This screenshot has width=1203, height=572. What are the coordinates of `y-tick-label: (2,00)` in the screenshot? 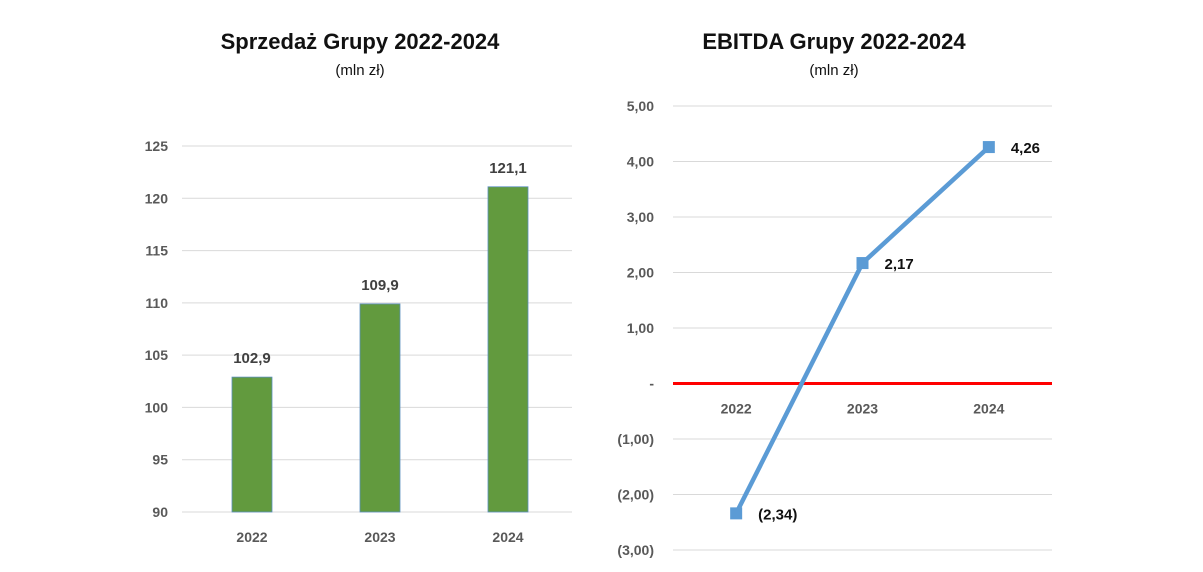 It's located at (635, 495).